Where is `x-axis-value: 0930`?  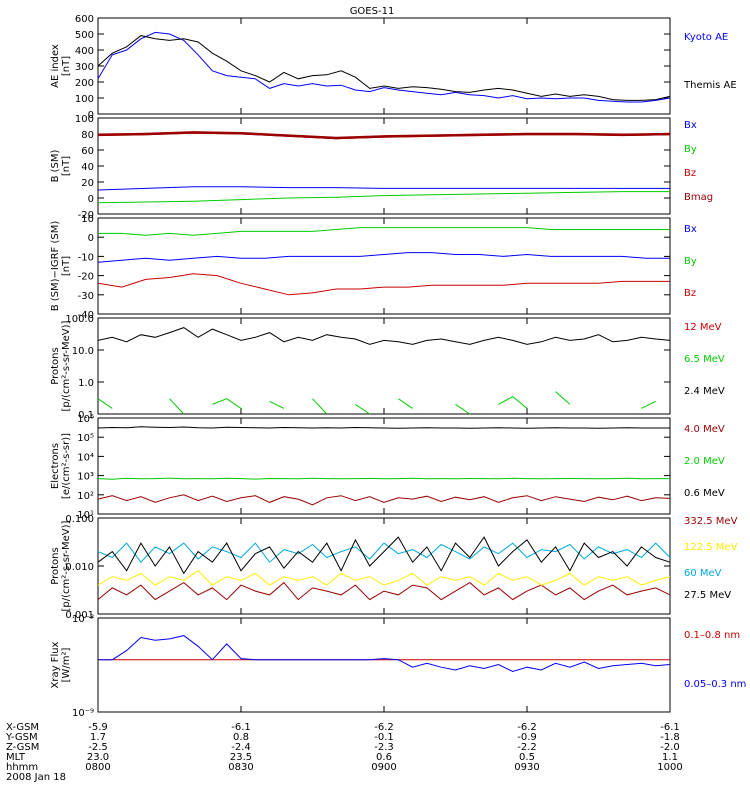 x-axis-value: 0930 is located at coordinates (526, 767).